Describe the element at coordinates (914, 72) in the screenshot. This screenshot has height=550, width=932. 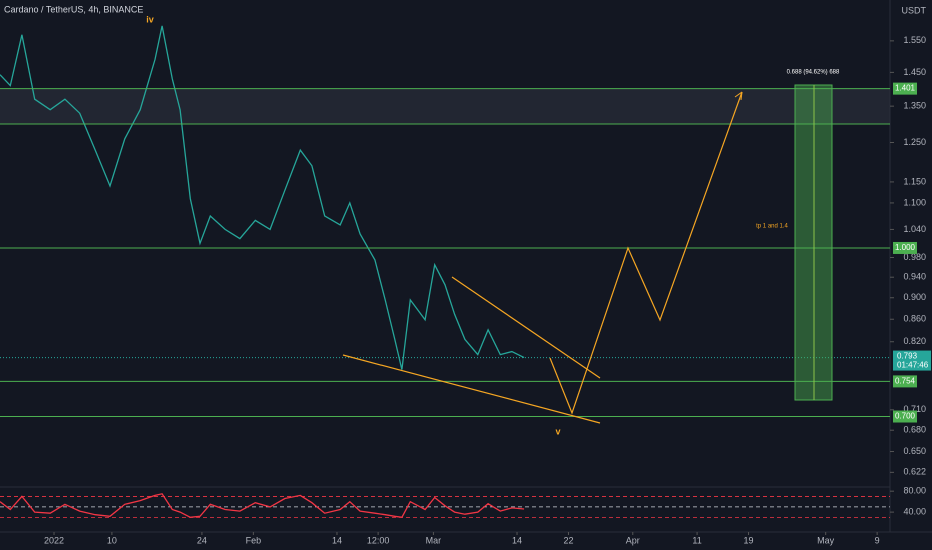
I see `y-tick-label: 1.450` at that location.